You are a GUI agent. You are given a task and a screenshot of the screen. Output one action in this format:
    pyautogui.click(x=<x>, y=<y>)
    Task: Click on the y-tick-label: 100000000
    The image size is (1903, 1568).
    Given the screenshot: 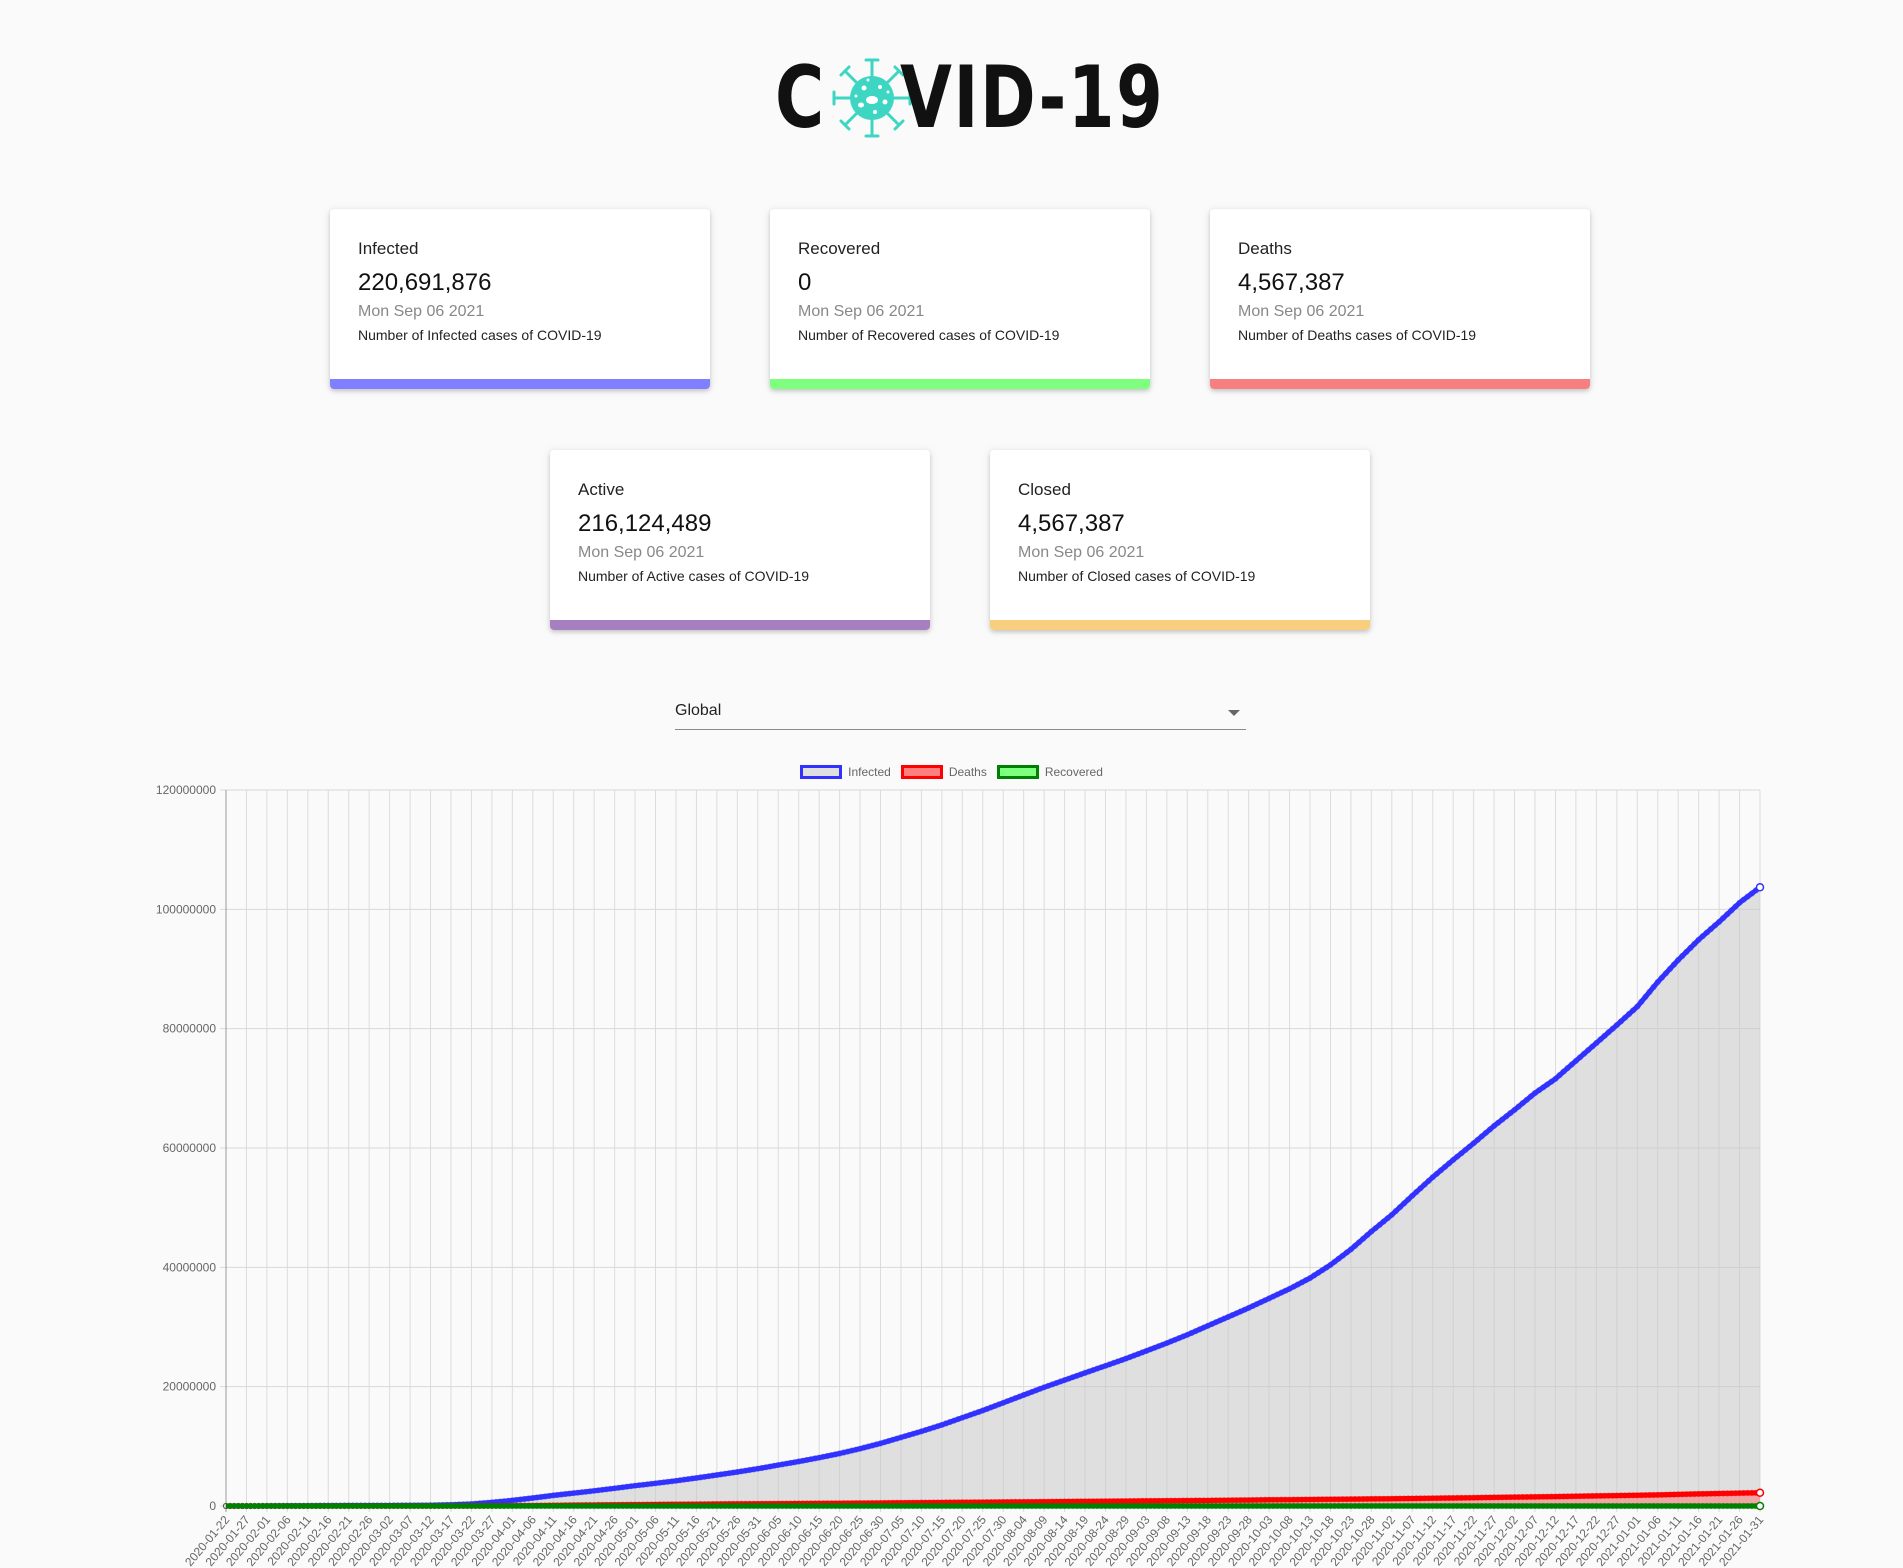 What is the action you would take?
    pyautogui.click(x=186, y=909)
    